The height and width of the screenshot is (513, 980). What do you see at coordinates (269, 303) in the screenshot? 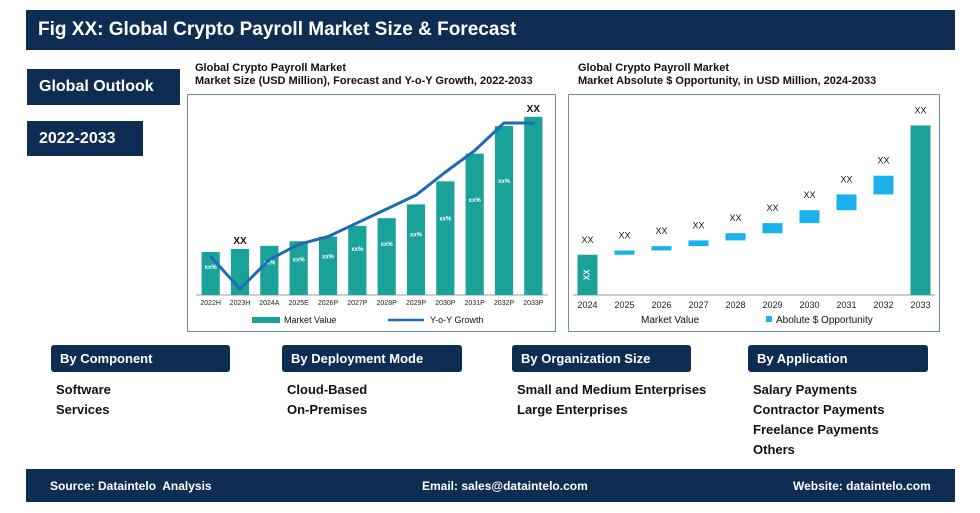
I see `x-tick-label: 2024A` at bounding box center [269, 303].